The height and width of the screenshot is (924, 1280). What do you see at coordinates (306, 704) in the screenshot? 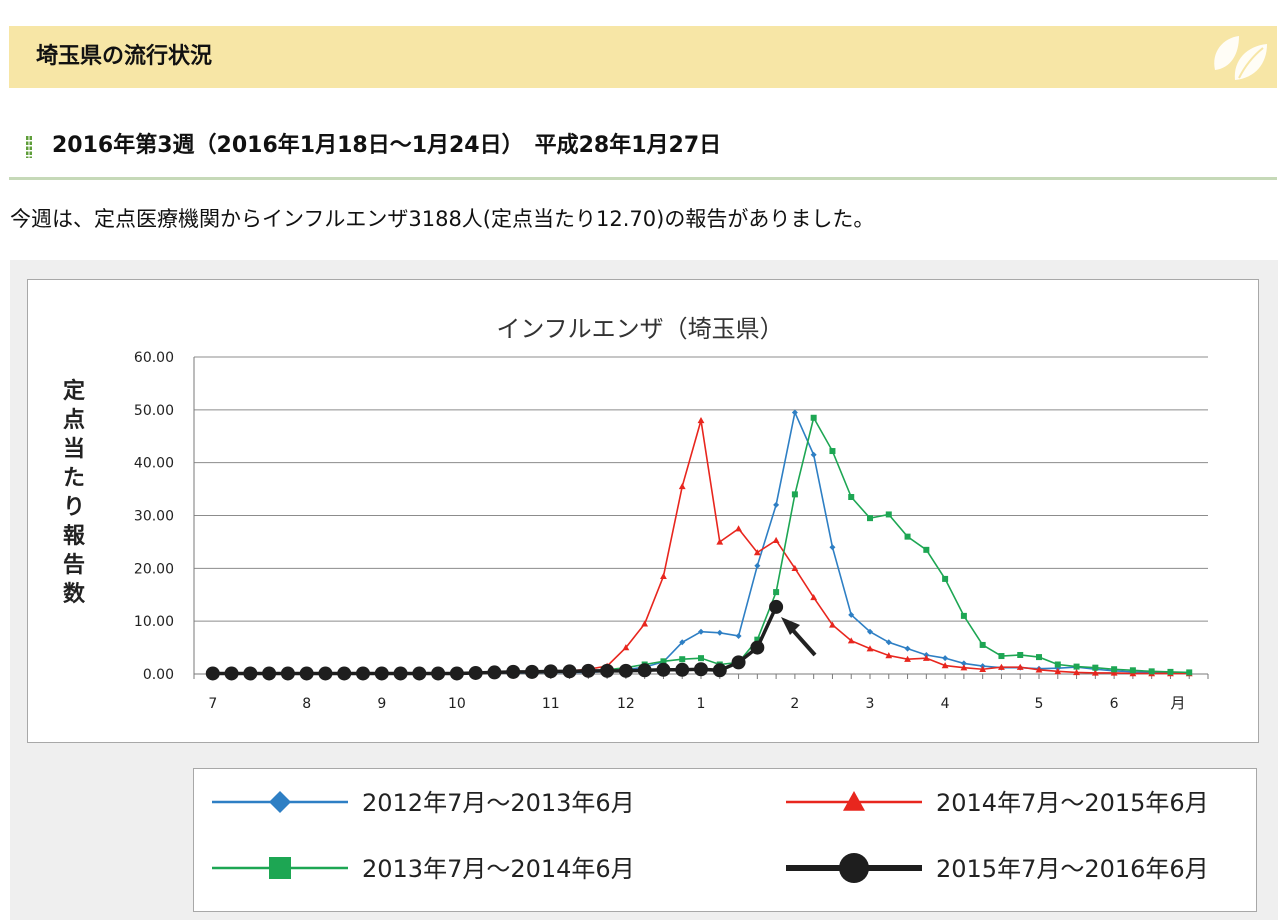
I see `x-month-label: 8` at bounding box center [306, 704].